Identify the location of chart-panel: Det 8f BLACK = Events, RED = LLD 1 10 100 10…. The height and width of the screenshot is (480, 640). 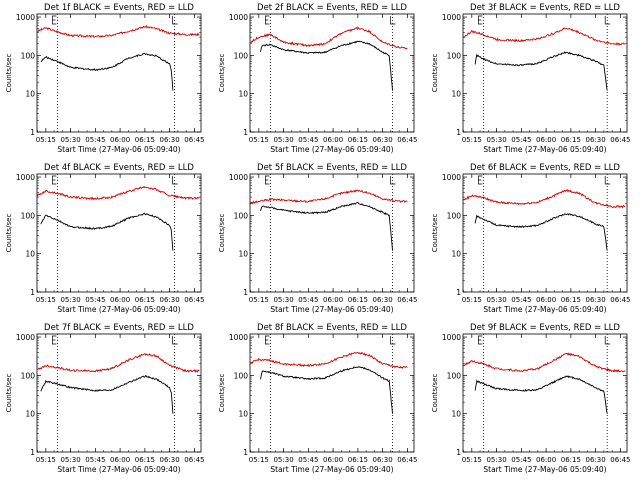
(319, 400).